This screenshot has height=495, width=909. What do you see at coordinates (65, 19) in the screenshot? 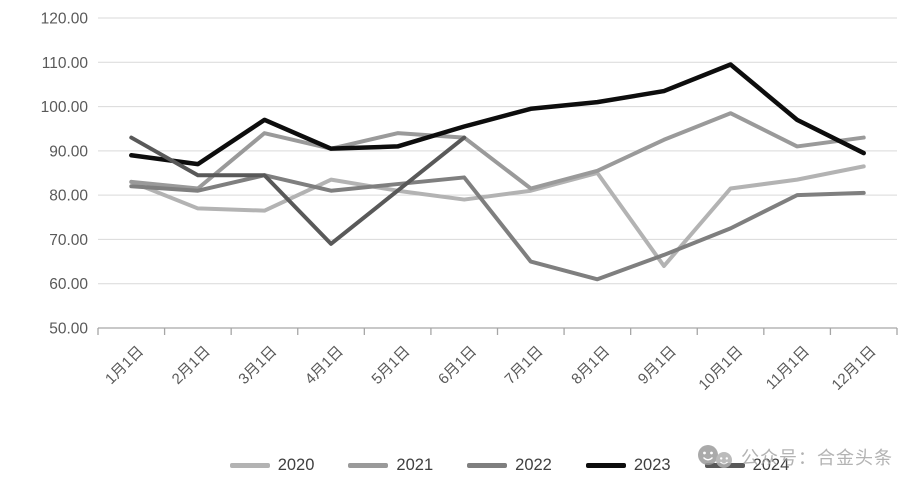
I see `y-tick-label: 120.00` at bounding box center [65, 19].